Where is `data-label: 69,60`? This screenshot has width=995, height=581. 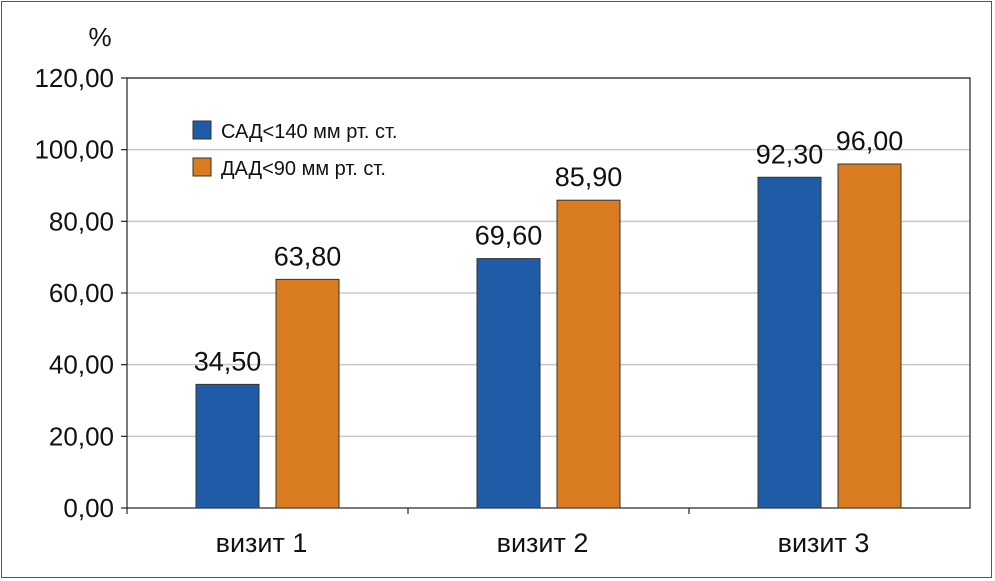
data-label: 69,60 is located at coordinates (509, 236).